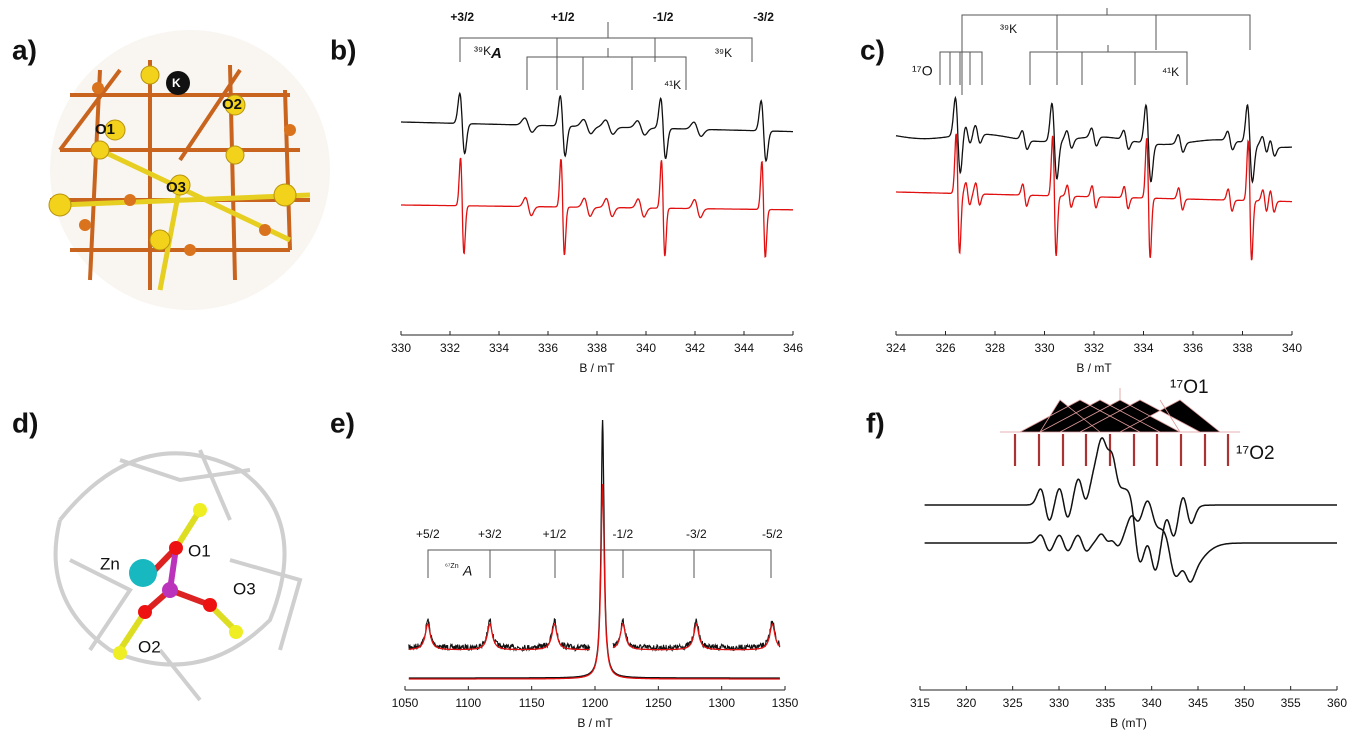  Describe the element at coordinates (896, 348) in the screenshot. I see `x-tick-label: 324` at that location.